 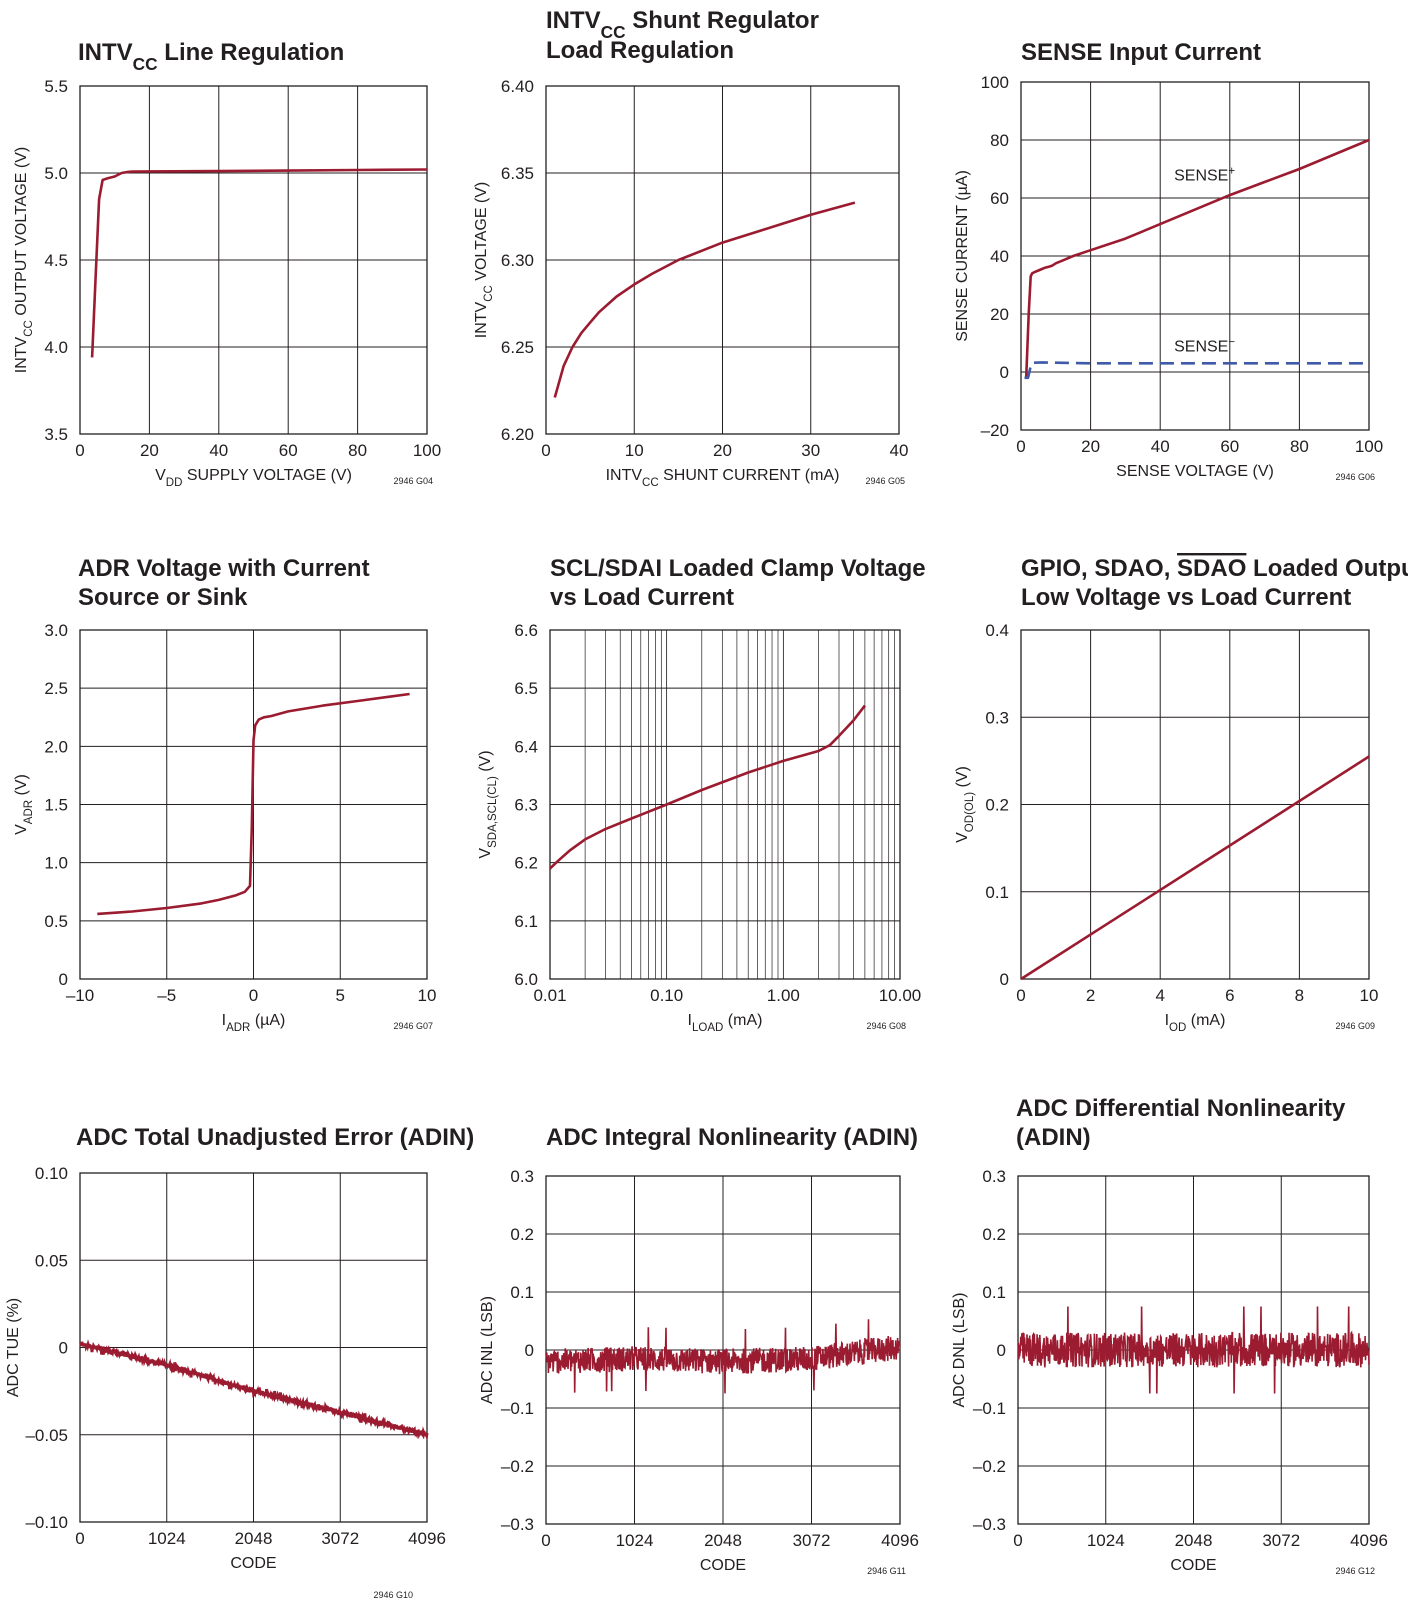 What do you see at coordinates (1195, 471) in the screenshot?
I see `x-axis-label: SENSE VOLTAGE (V)` at bounding box center [1195, 471].